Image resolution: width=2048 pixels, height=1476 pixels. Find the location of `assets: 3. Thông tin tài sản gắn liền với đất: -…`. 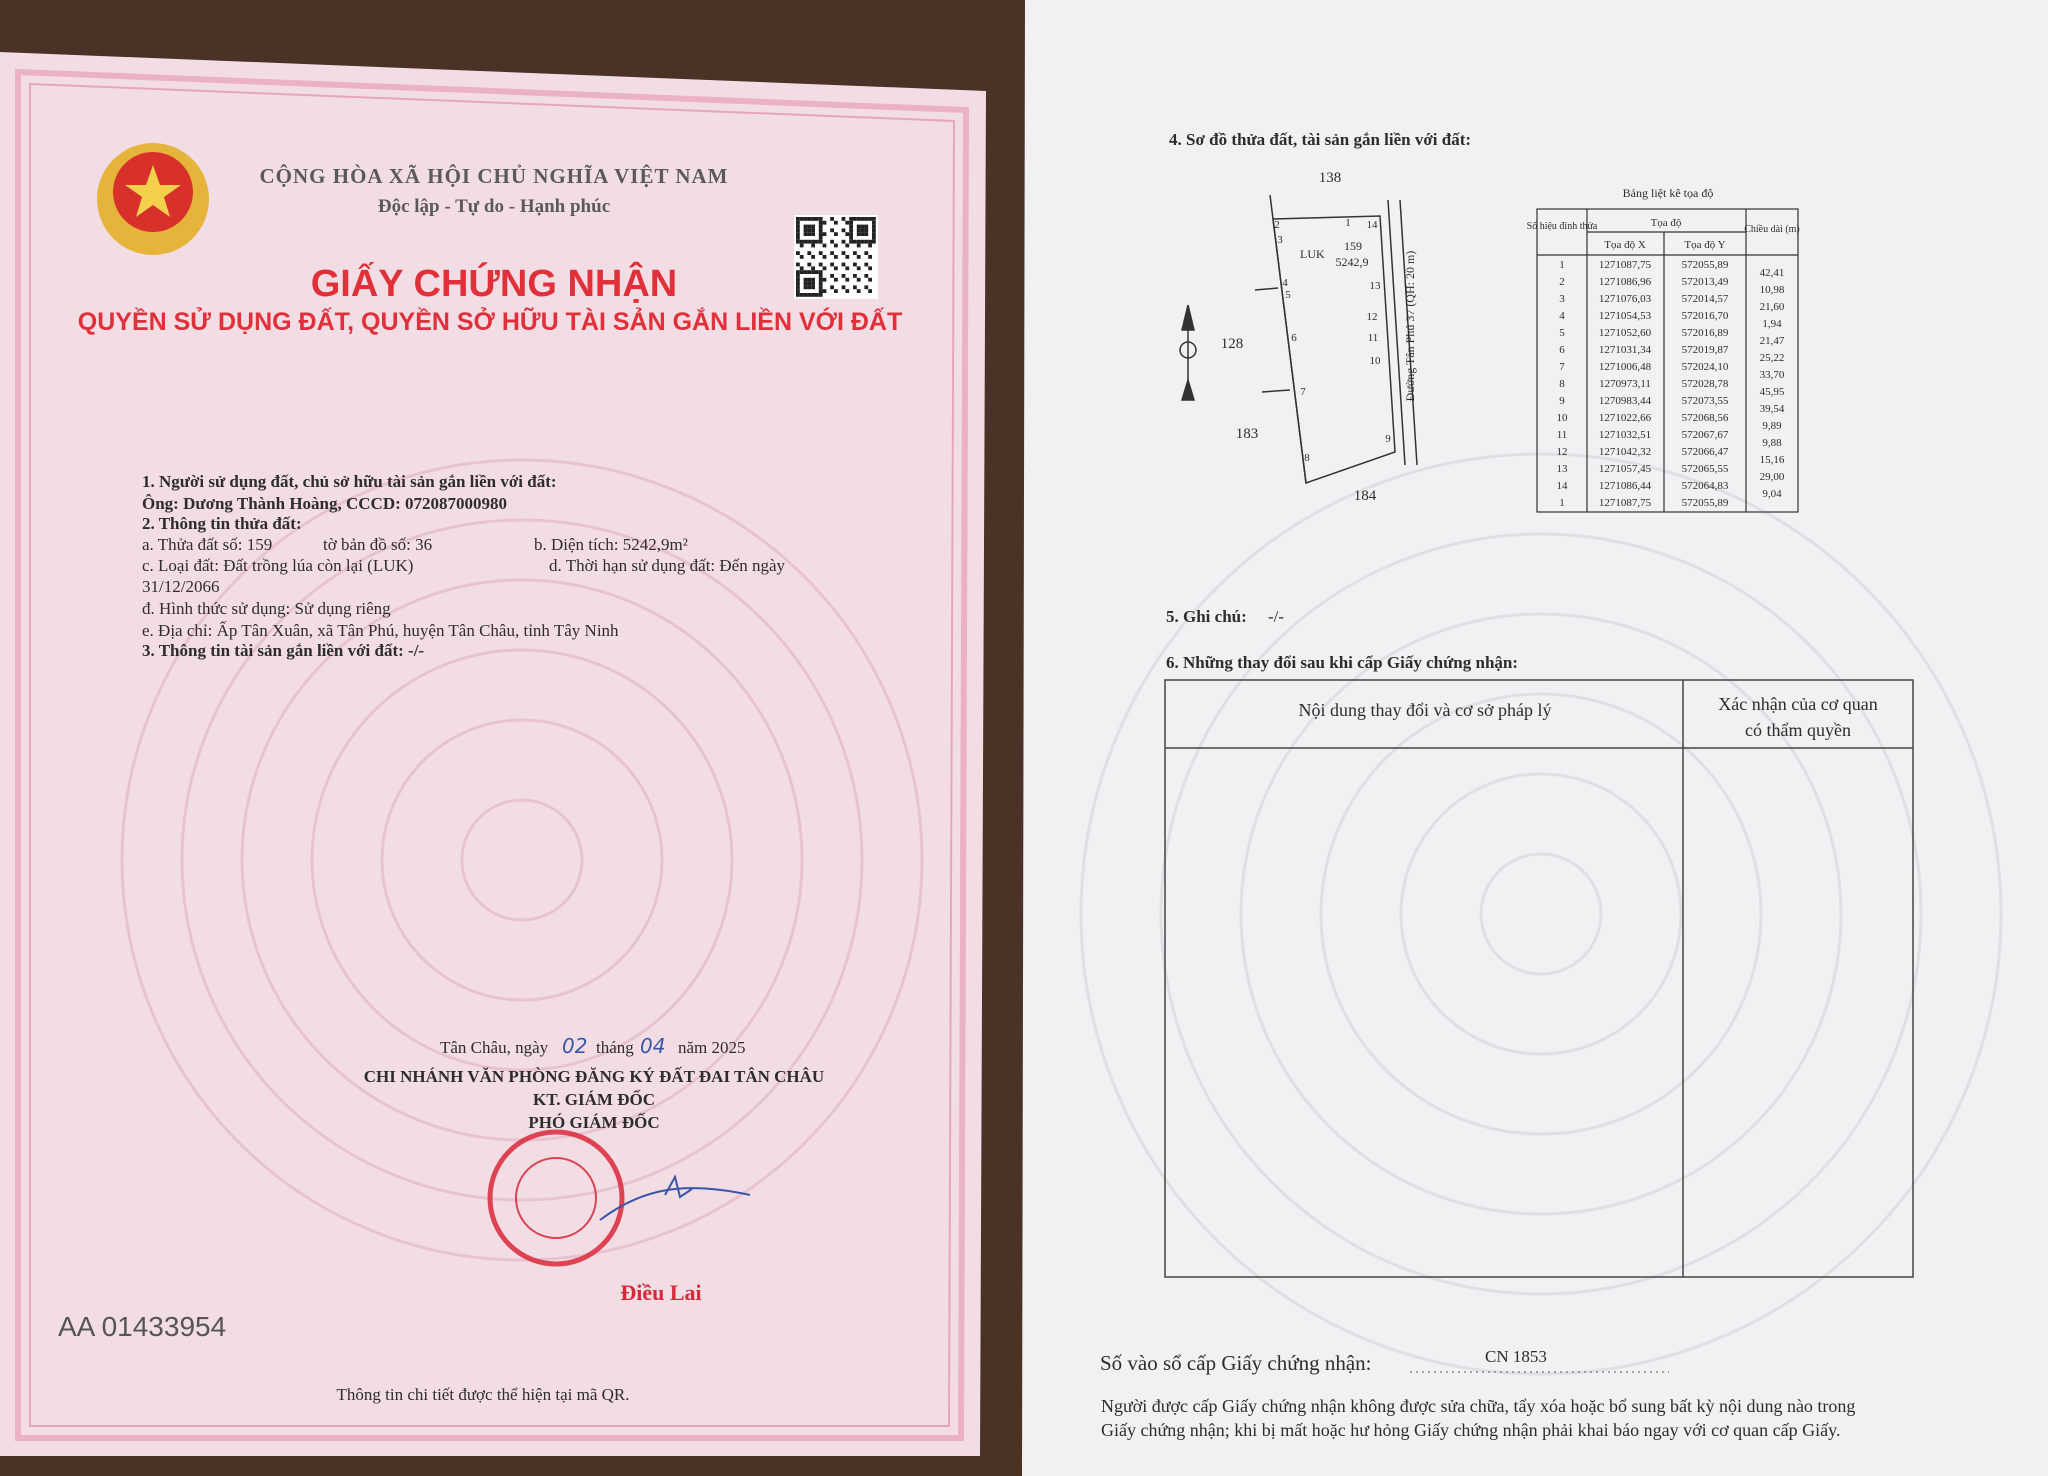

assets: 3. Thông tin tài sản gắn liền với đất: -… is located at coordinates (283, 650).